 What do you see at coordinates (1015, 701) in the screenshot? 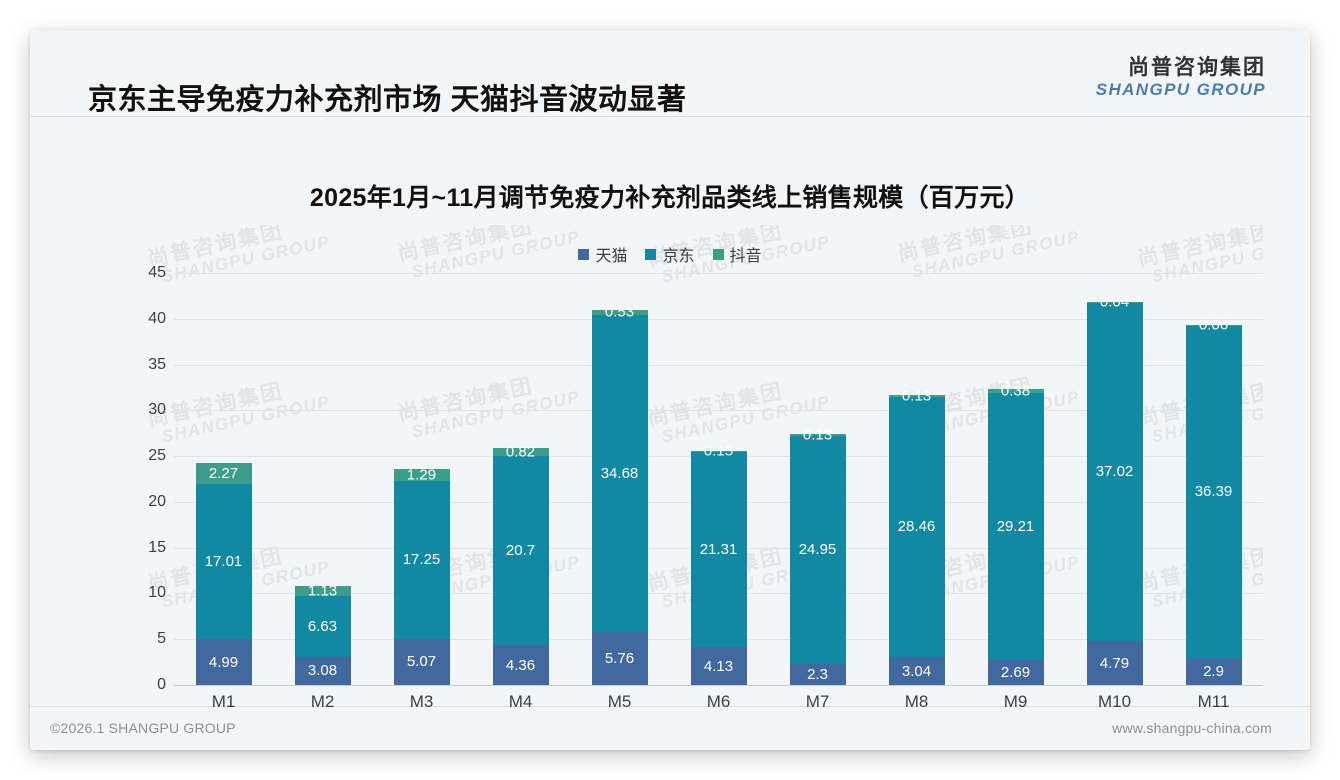
I see `x-axis-tick-label: M9` at bounding box center [1015, 701].